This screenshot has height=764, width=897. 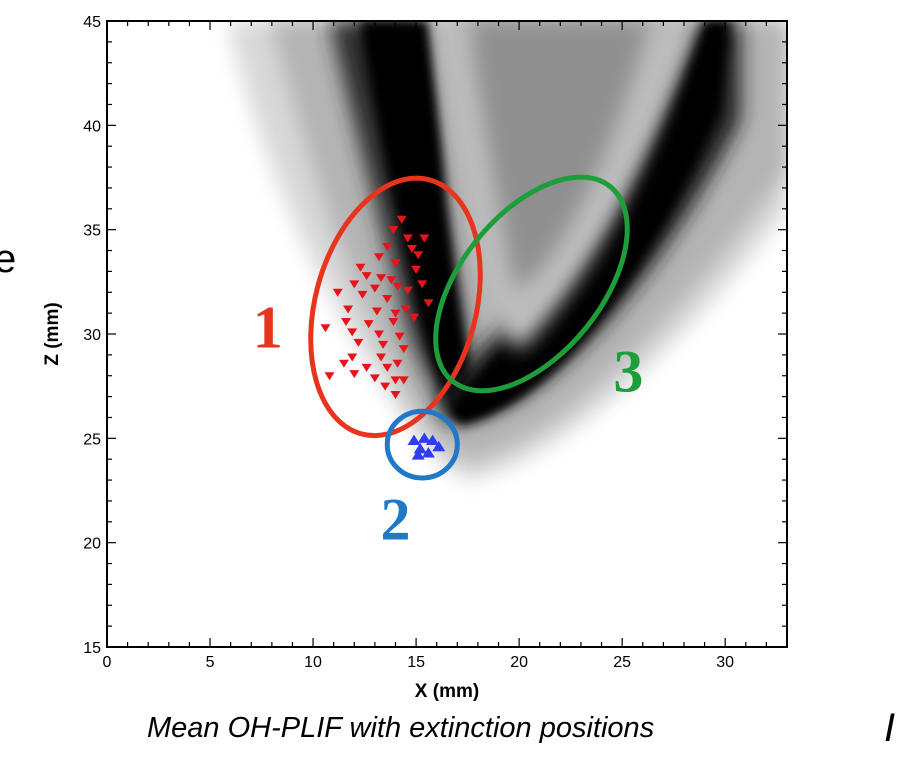 I want to click on extinction-points, so click(x=383, y=337).